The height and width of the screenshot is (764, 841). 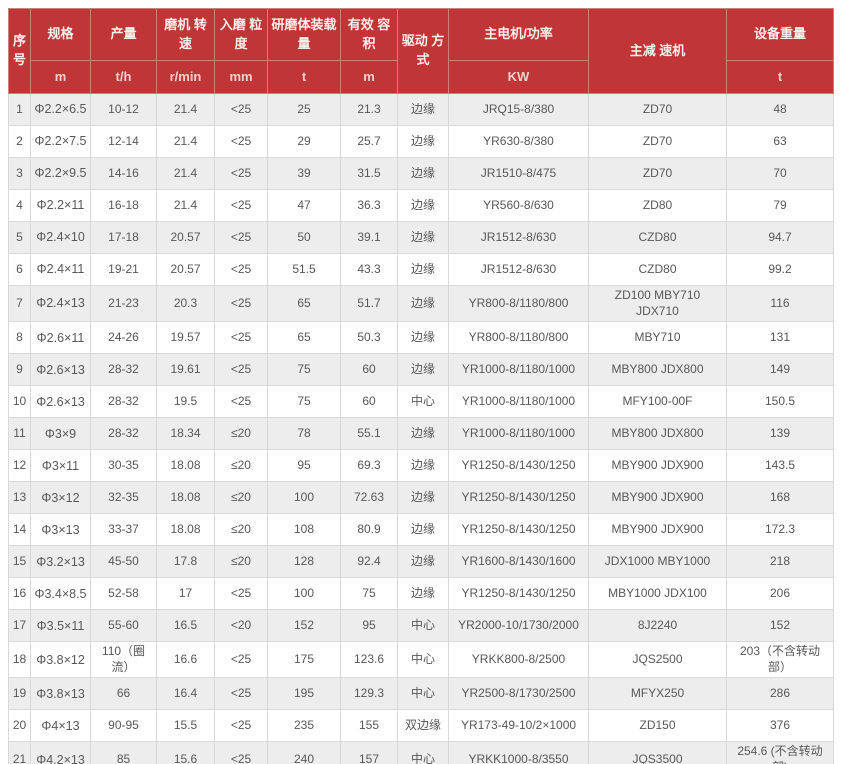 I want to click on cell-output: 12-14, so click(x=123, y=141).